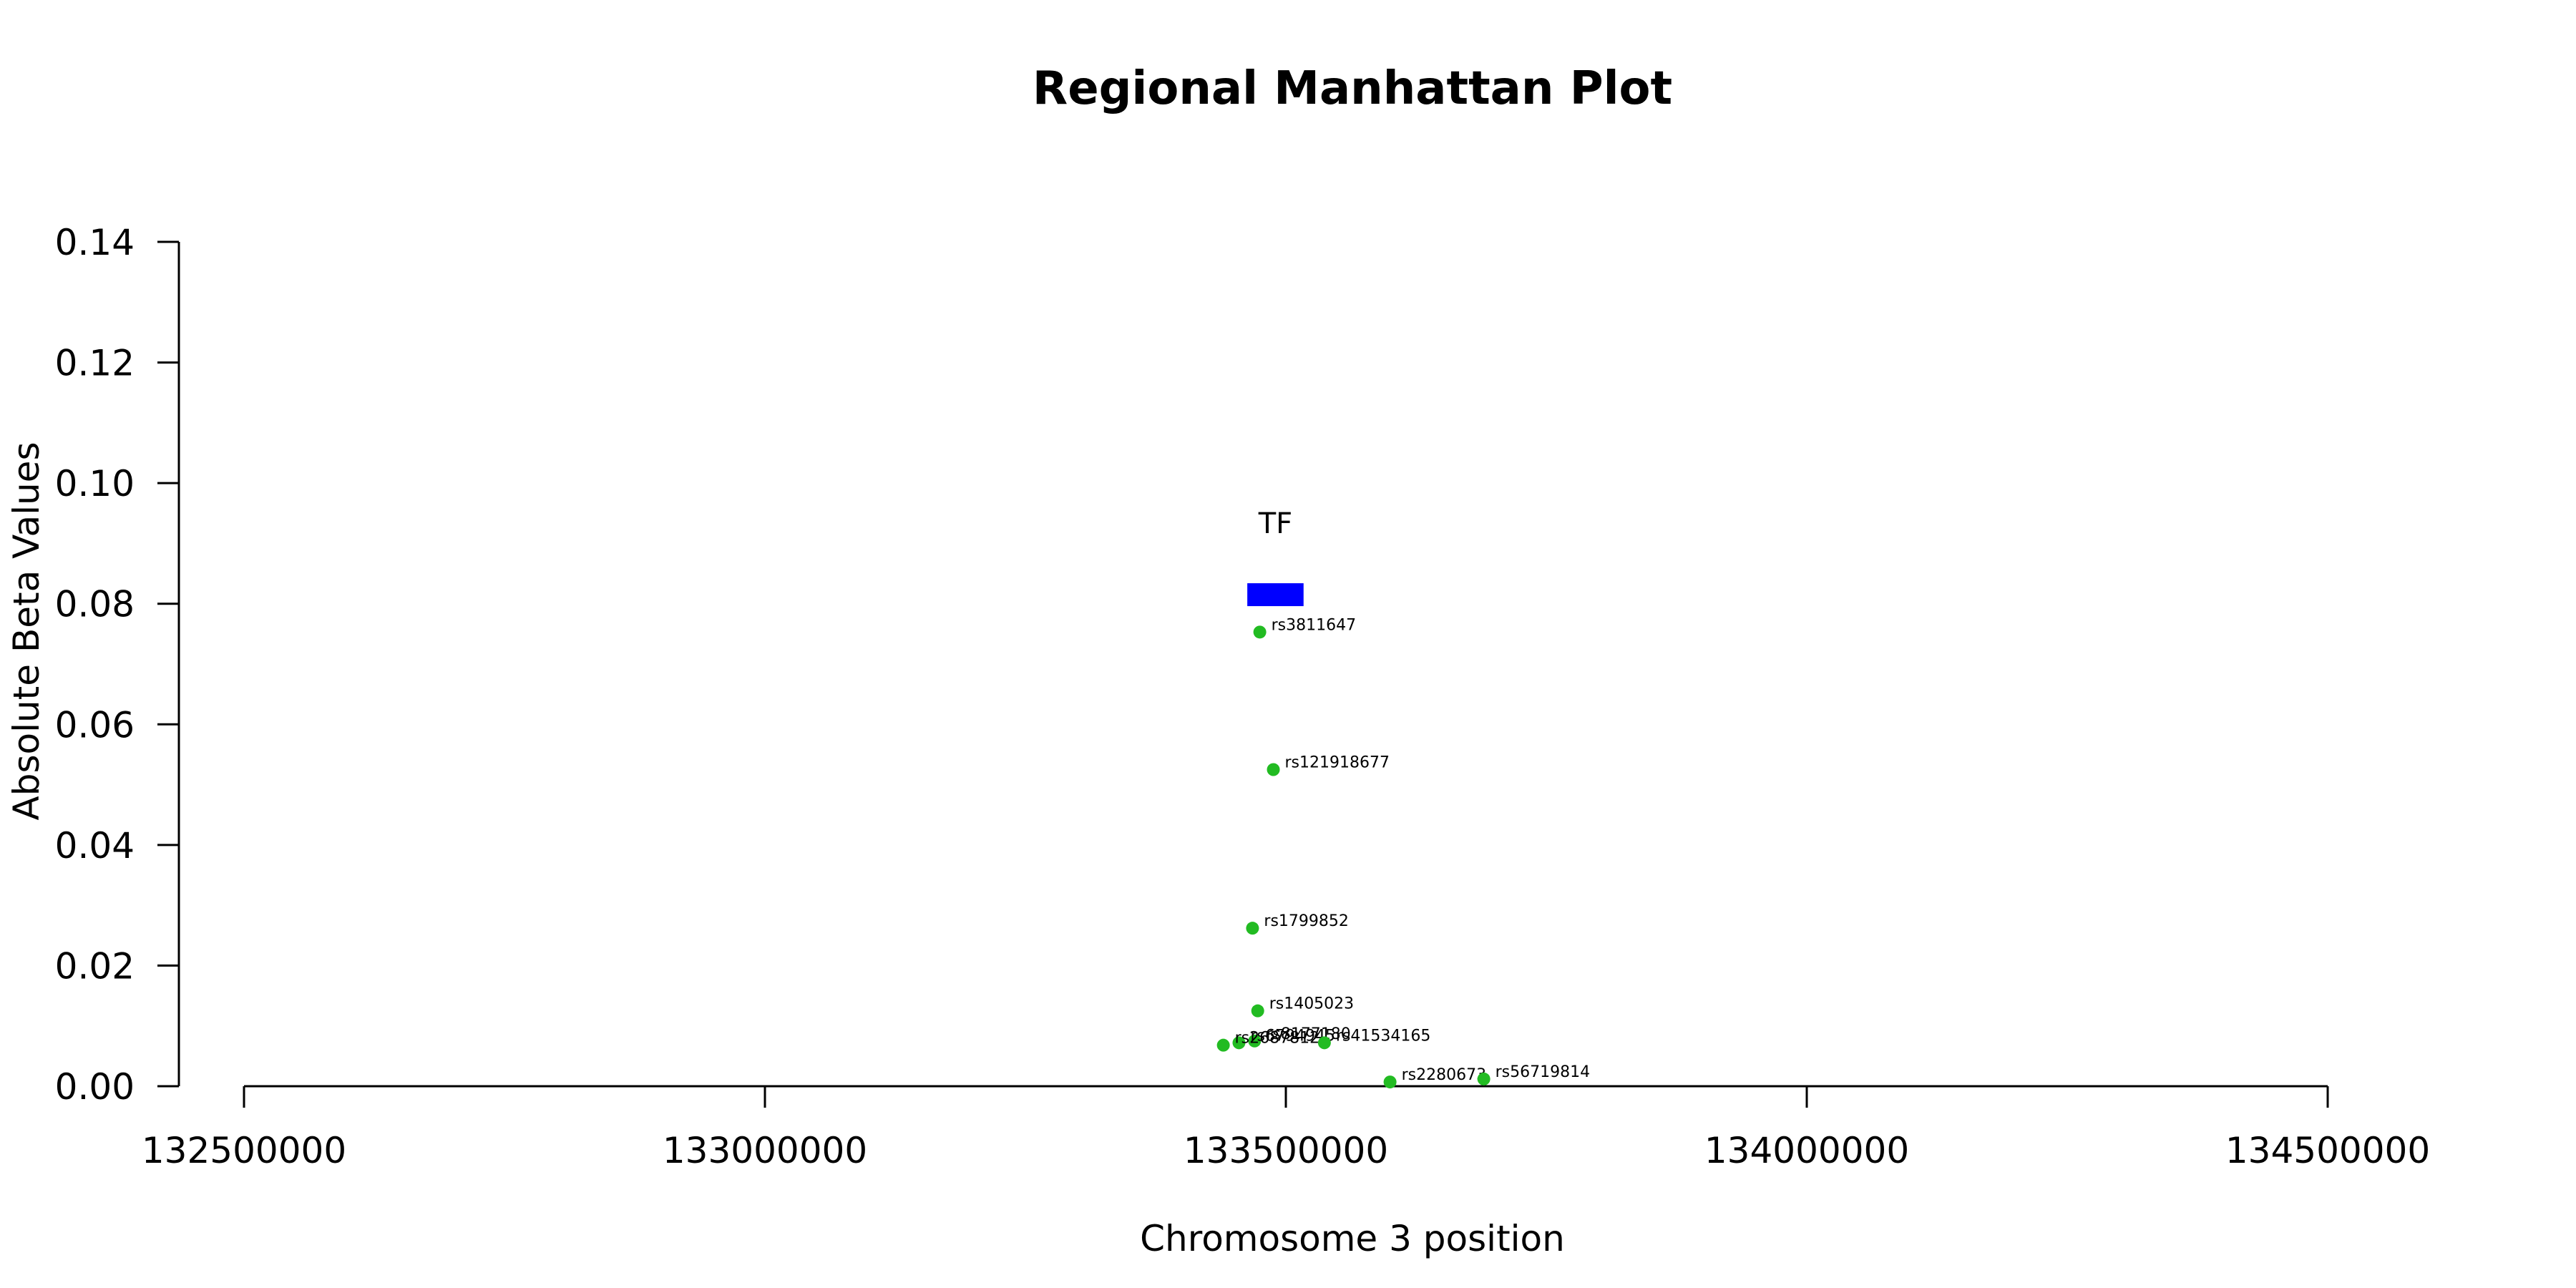  What do you see at coordinates (26, 631) in the screenshot?
I see `y-axis-label: Absolute Beta Values` at bounding box center [26, 631].